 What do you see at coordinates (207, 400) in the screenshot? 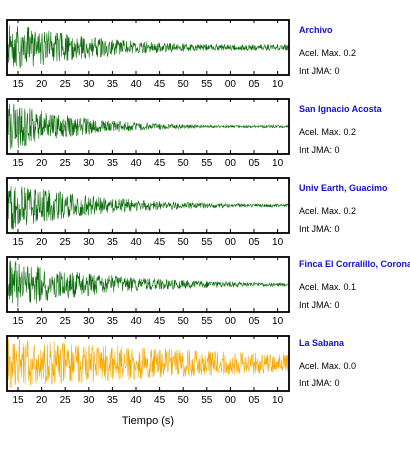
I see `x-tick-label-5-9: 55` at bounding box center [207, 400].